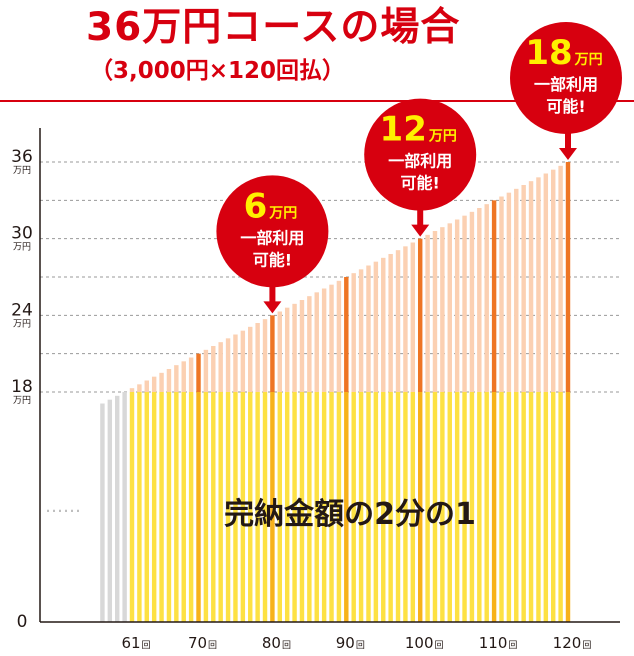 The width and height of the screenshot is (634, 656). Describe the element at coordinates (572, 643) in the screenshot. I see `x-tick-label: 120回` at that location.